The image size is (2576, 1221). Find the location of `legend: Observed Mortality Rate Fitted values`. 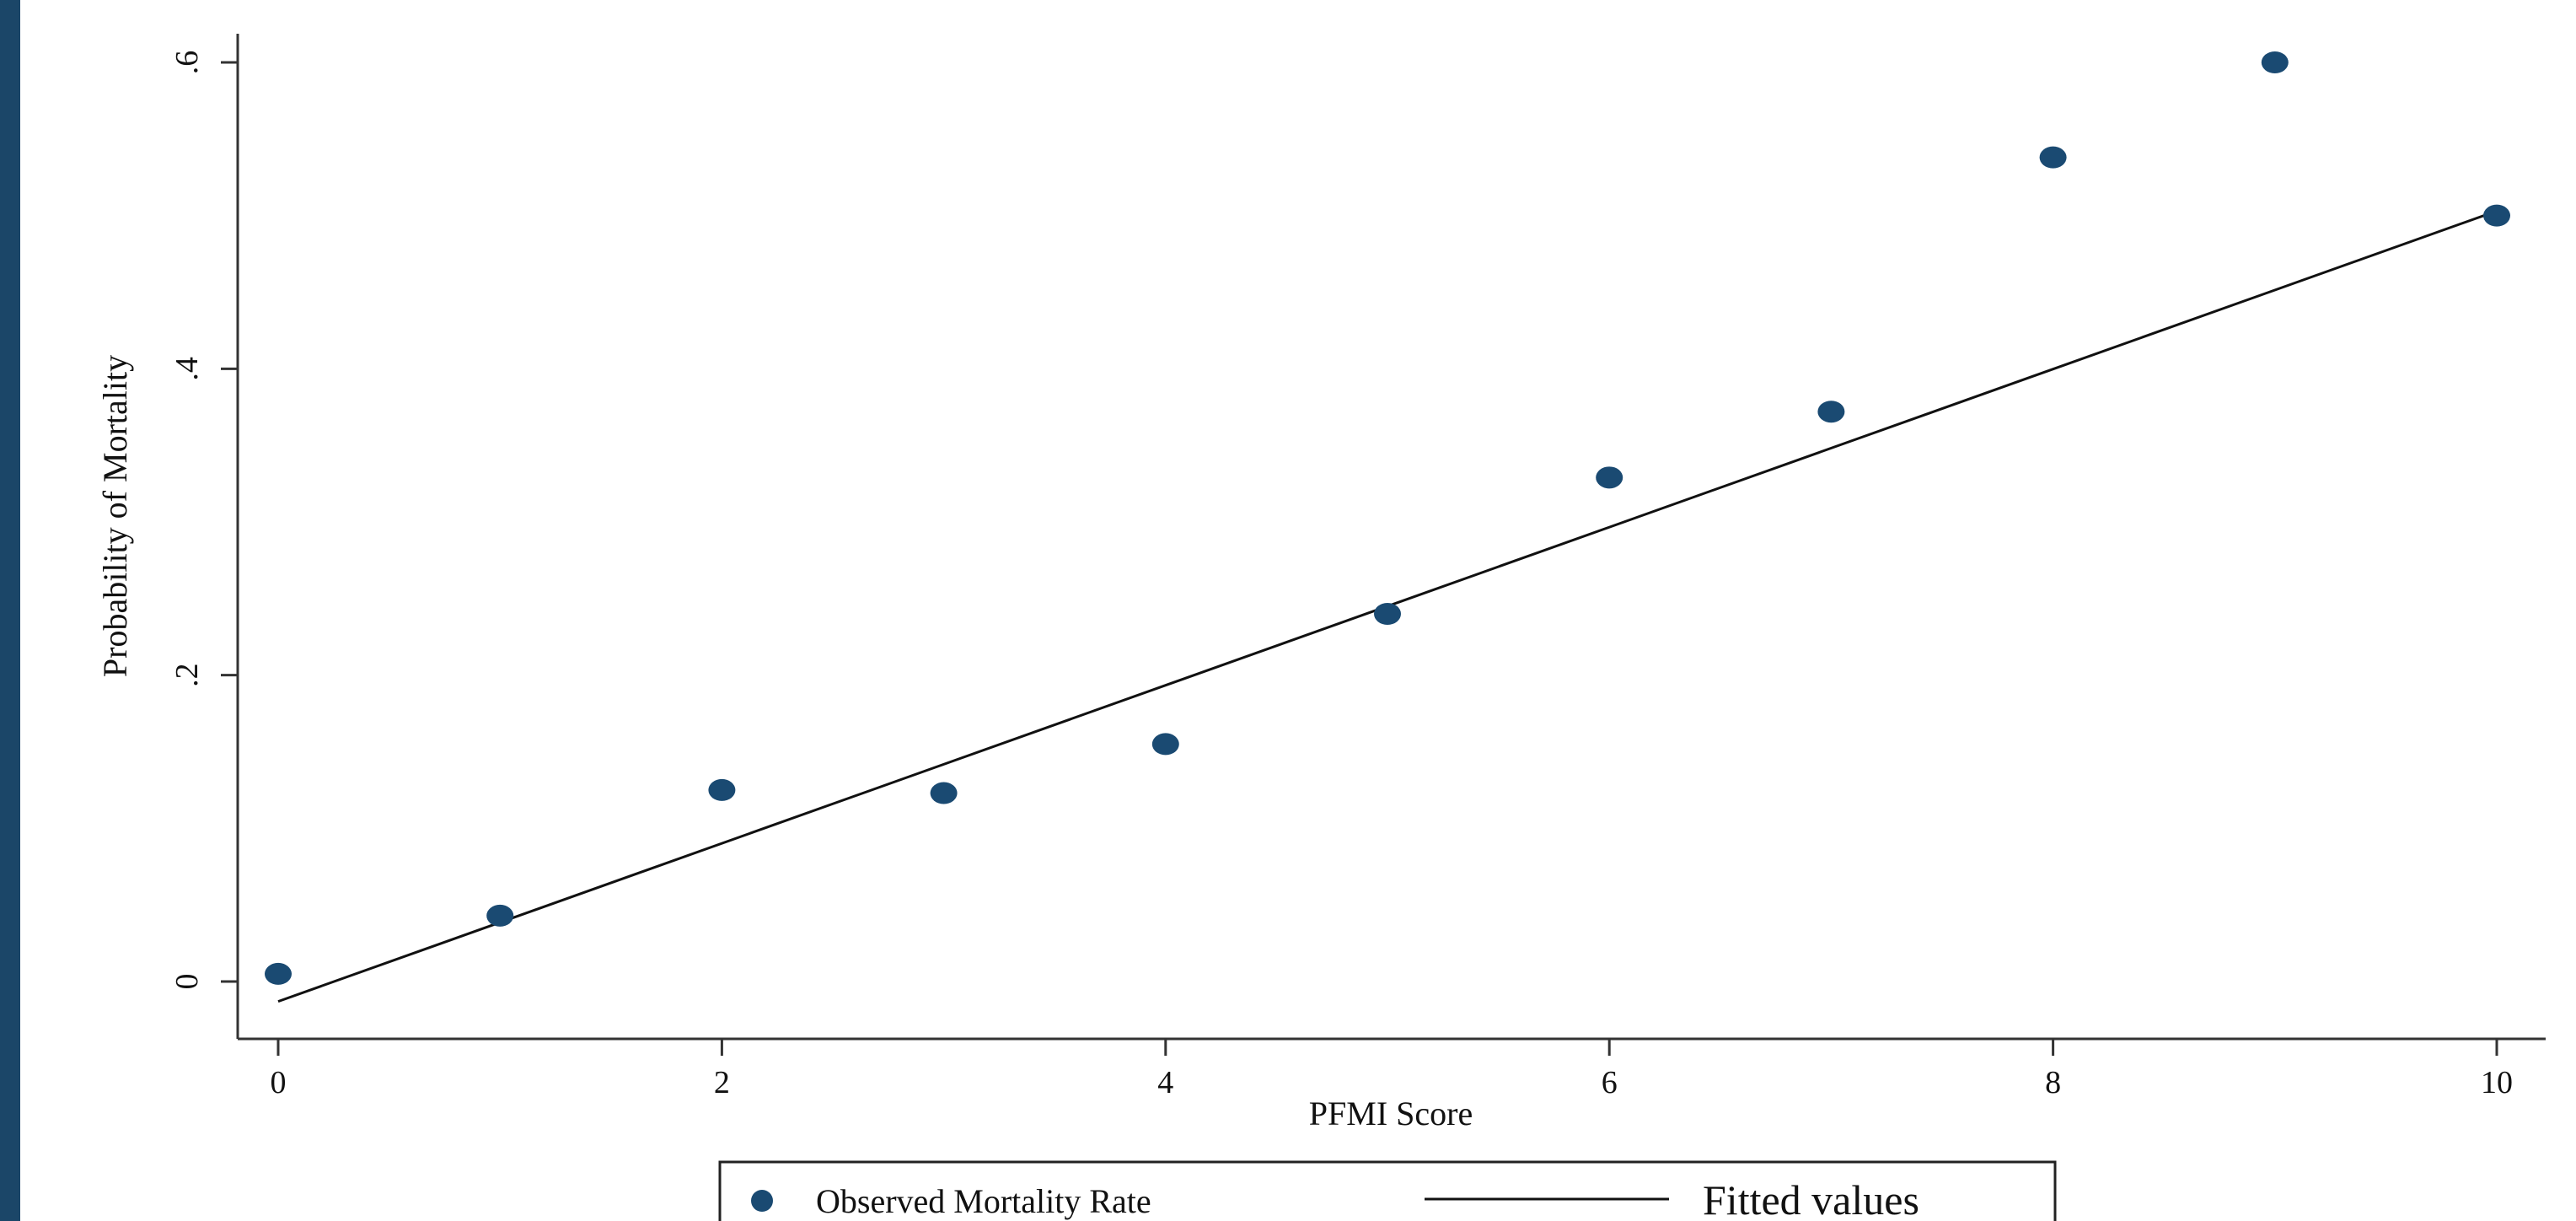

legend: Observed Mortality Rate Fitted values is located at coordinates (1387, 1191).